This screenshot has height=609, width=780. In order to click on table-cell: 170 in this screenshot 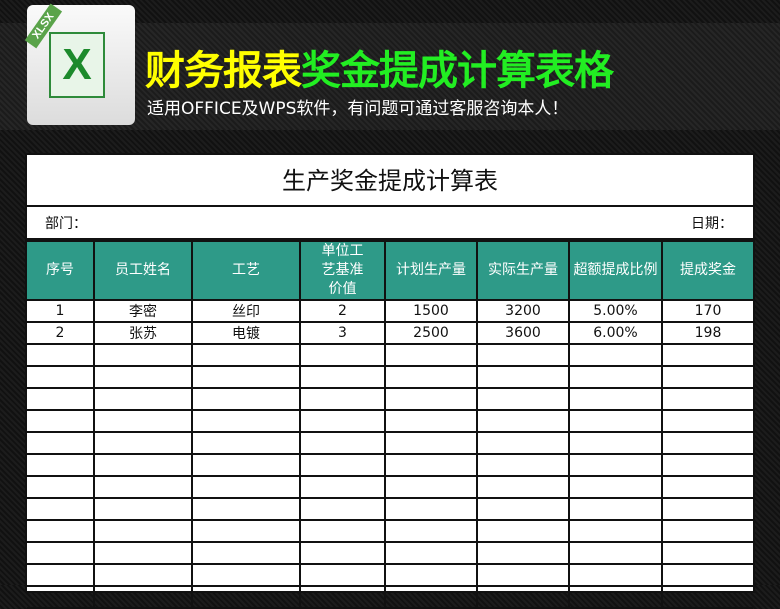, I will do `click(707, 311)`.